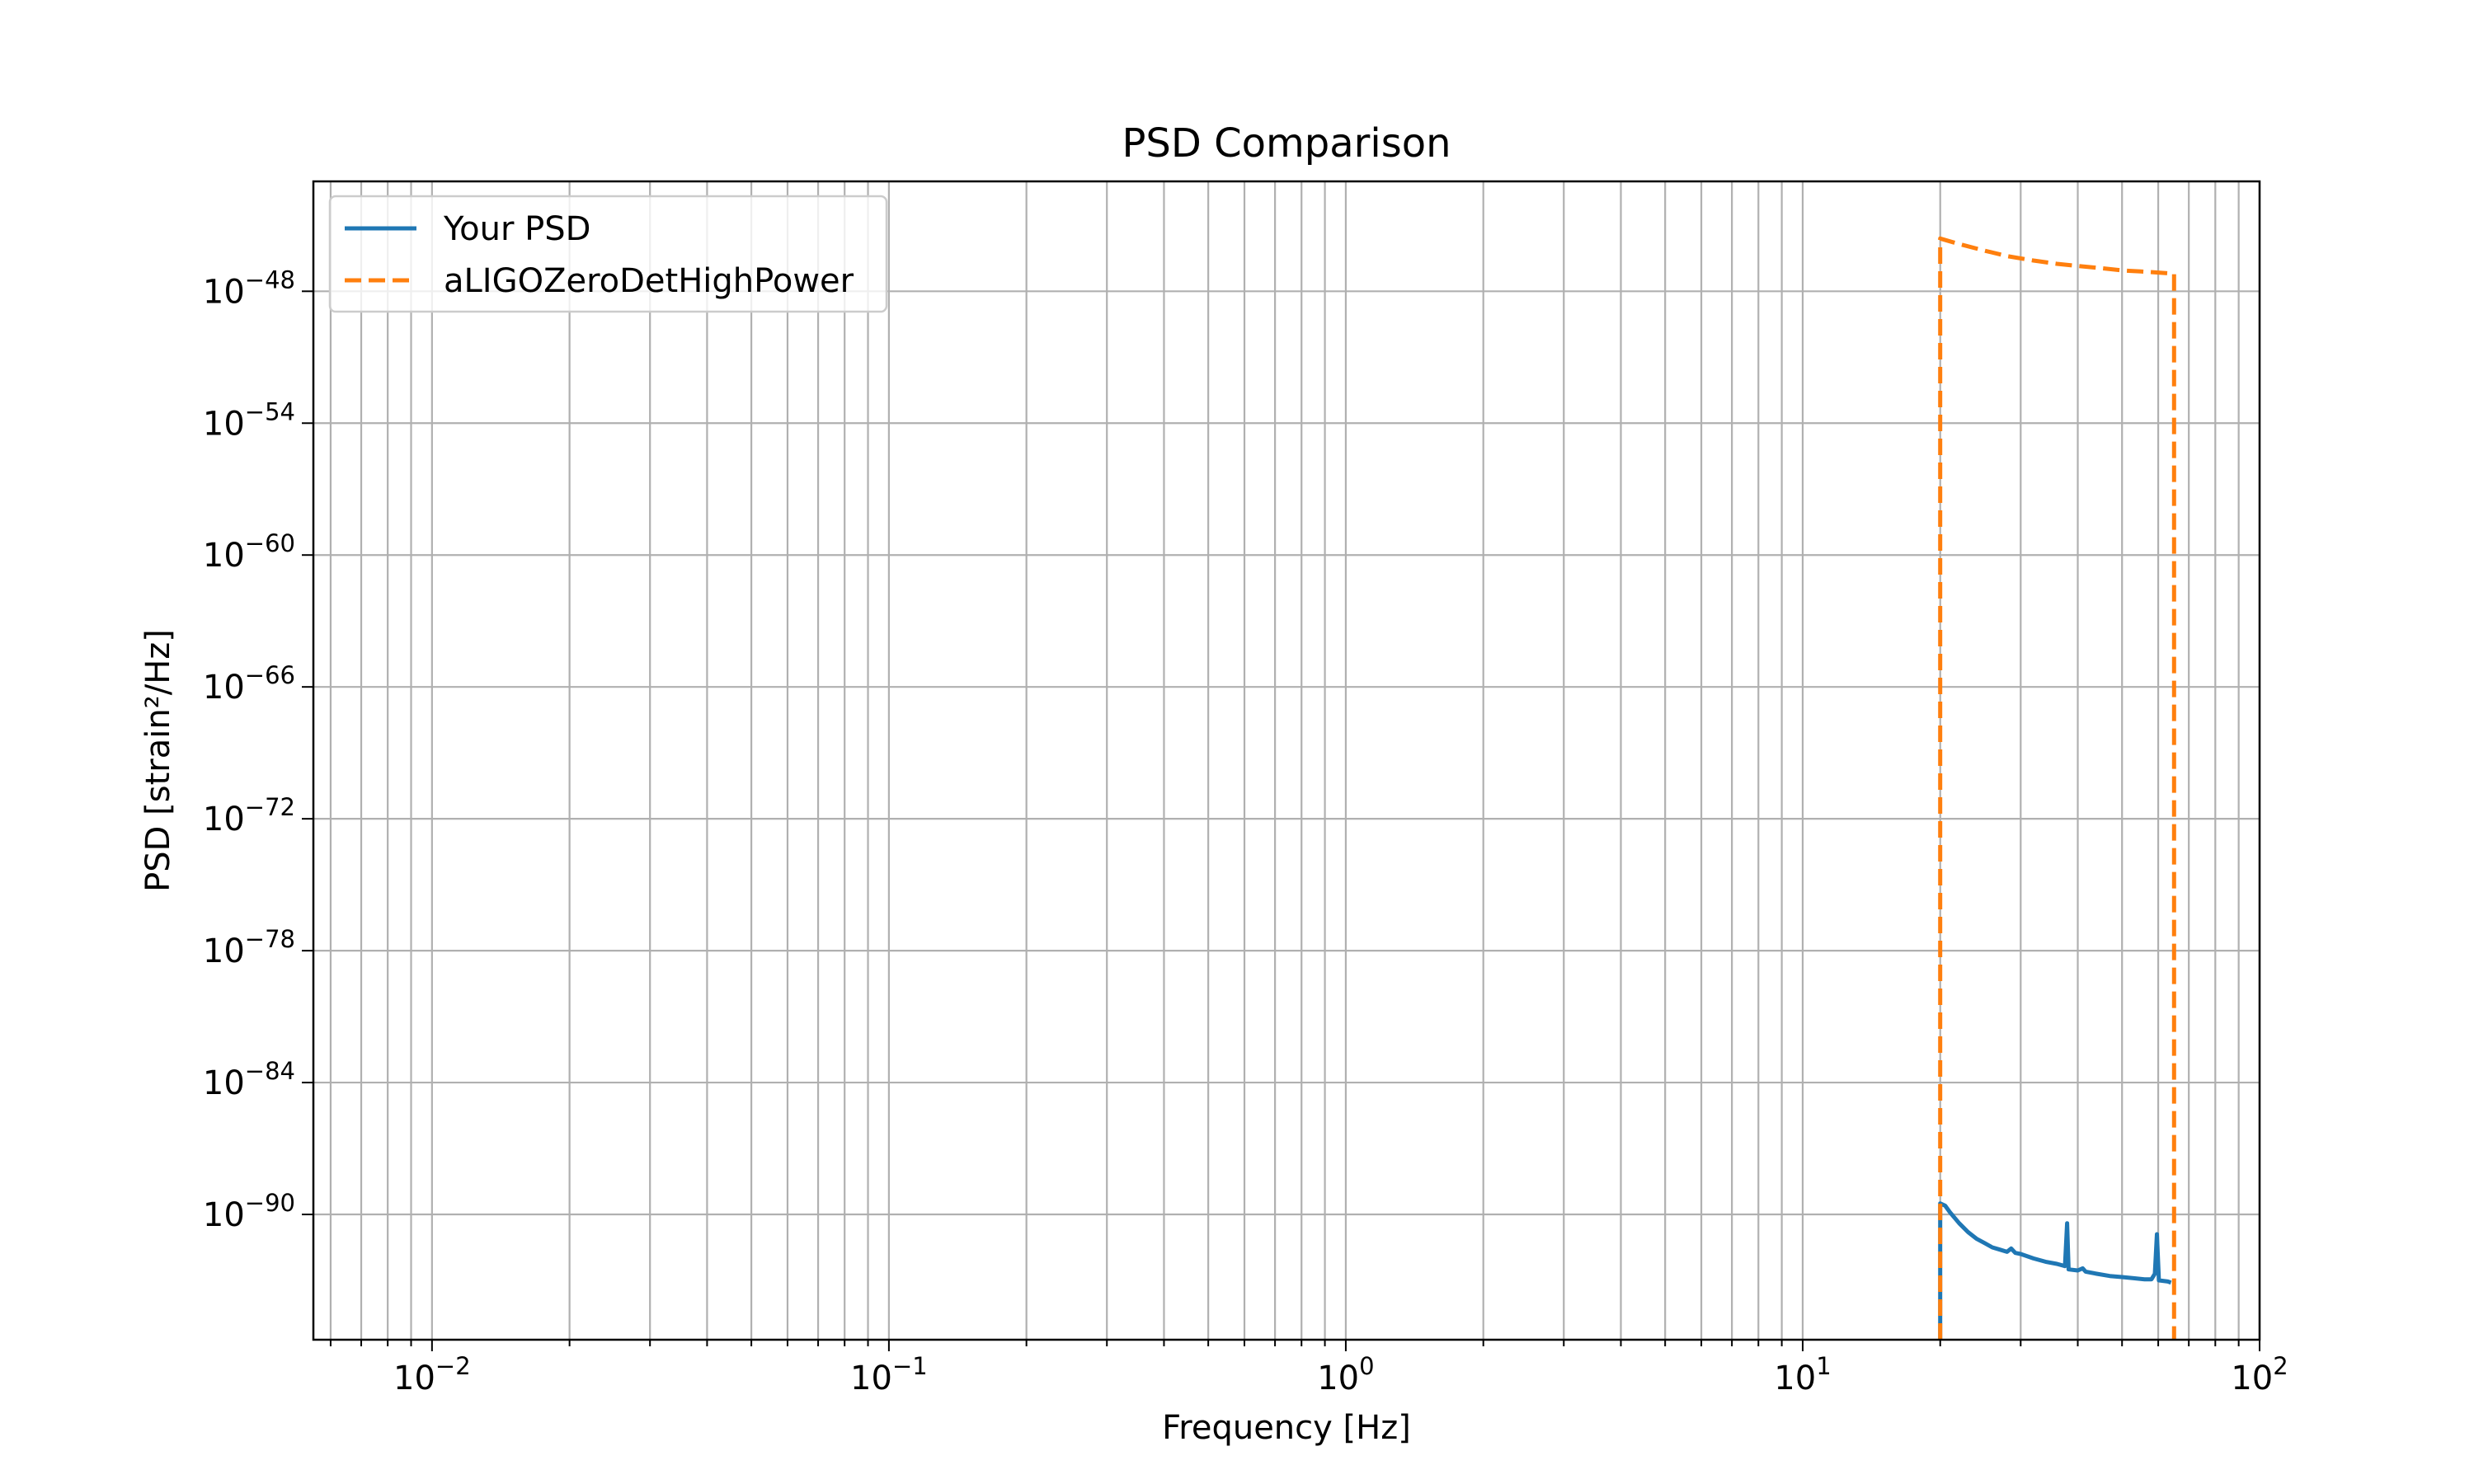 The image size is (2474, 1484). I want to click on y-tick-label: 10−54, so click(249, 420).